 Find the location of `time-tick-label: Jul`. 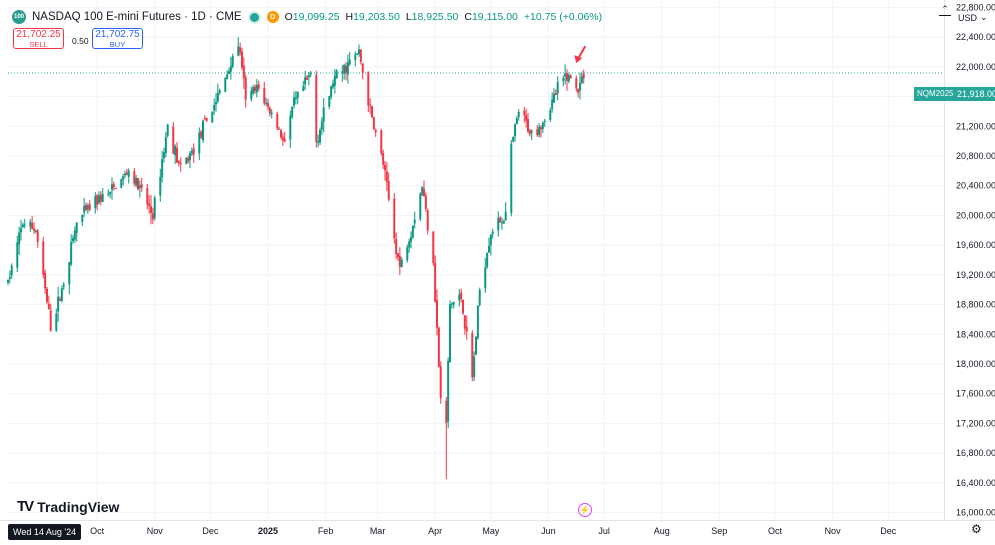

time-tick-label: Jul is located at coordinates (604, 531).